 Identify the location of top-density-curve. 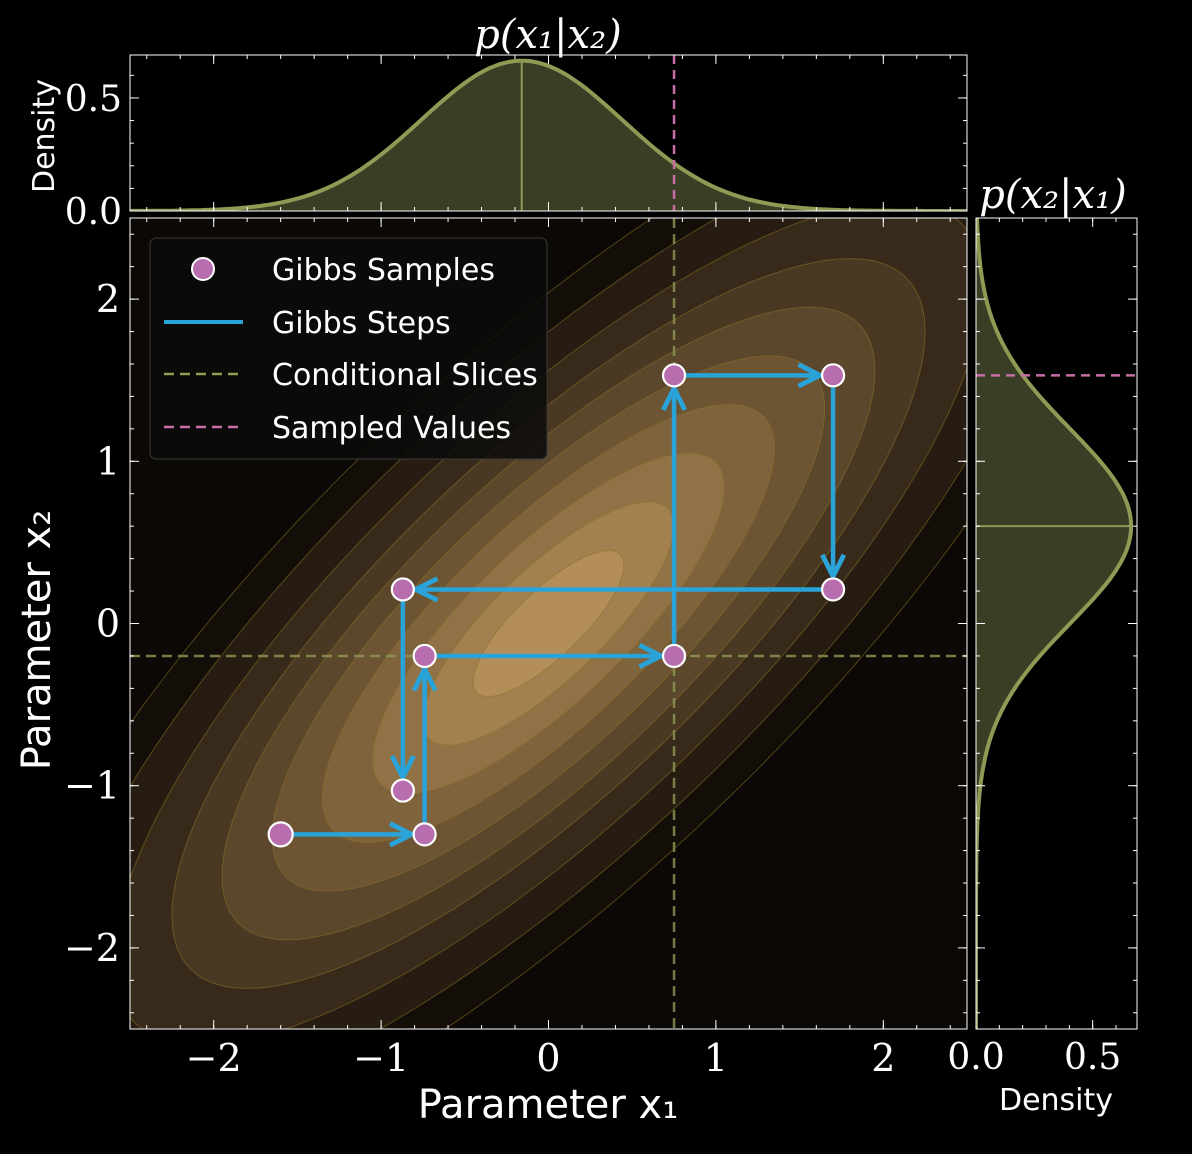
(548, 134).